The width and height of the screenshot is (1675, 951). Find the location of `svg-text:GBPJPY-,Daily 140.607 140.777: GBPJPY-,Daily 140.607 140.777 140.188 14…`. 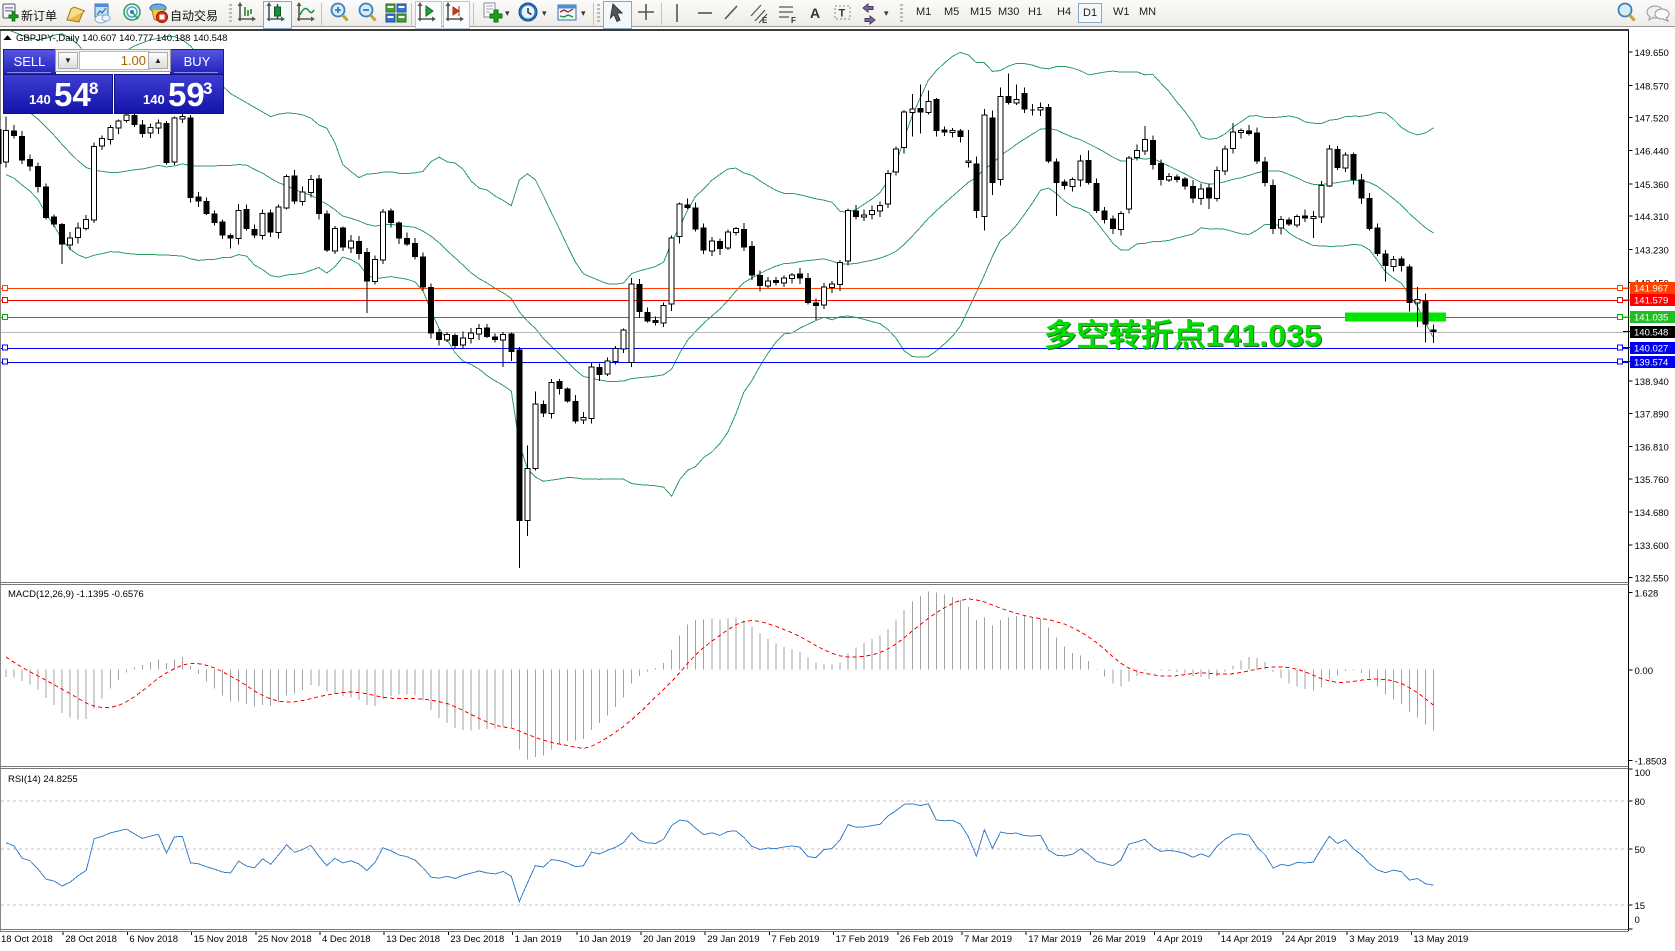

svg-text:GBPJPY-,Daily 140.607 140.777: GBPJPY-,Daily 140.607 140.777 140.188 14… is located at coordinates (121, 38).